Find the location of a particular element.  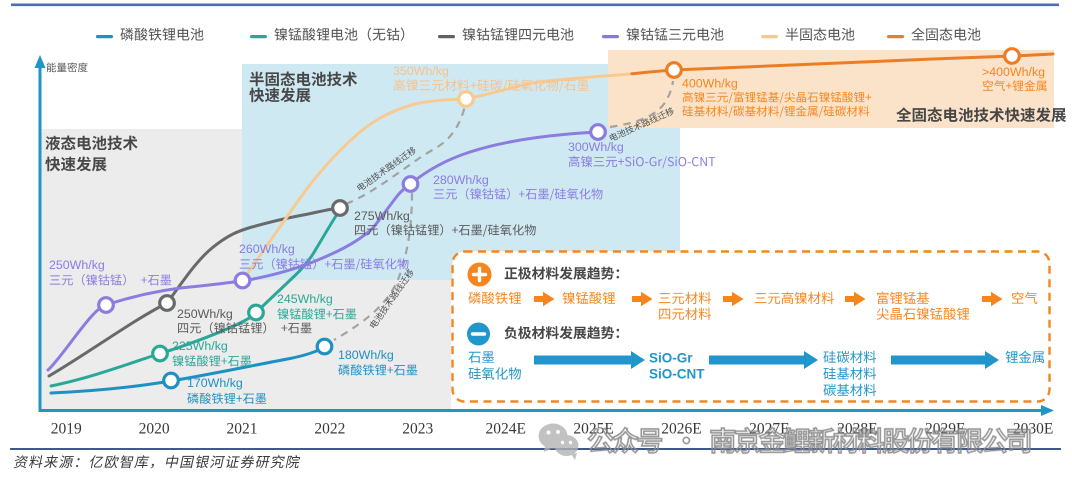

svg-text: 225Wh/kg is located at coordinates (200, 346).